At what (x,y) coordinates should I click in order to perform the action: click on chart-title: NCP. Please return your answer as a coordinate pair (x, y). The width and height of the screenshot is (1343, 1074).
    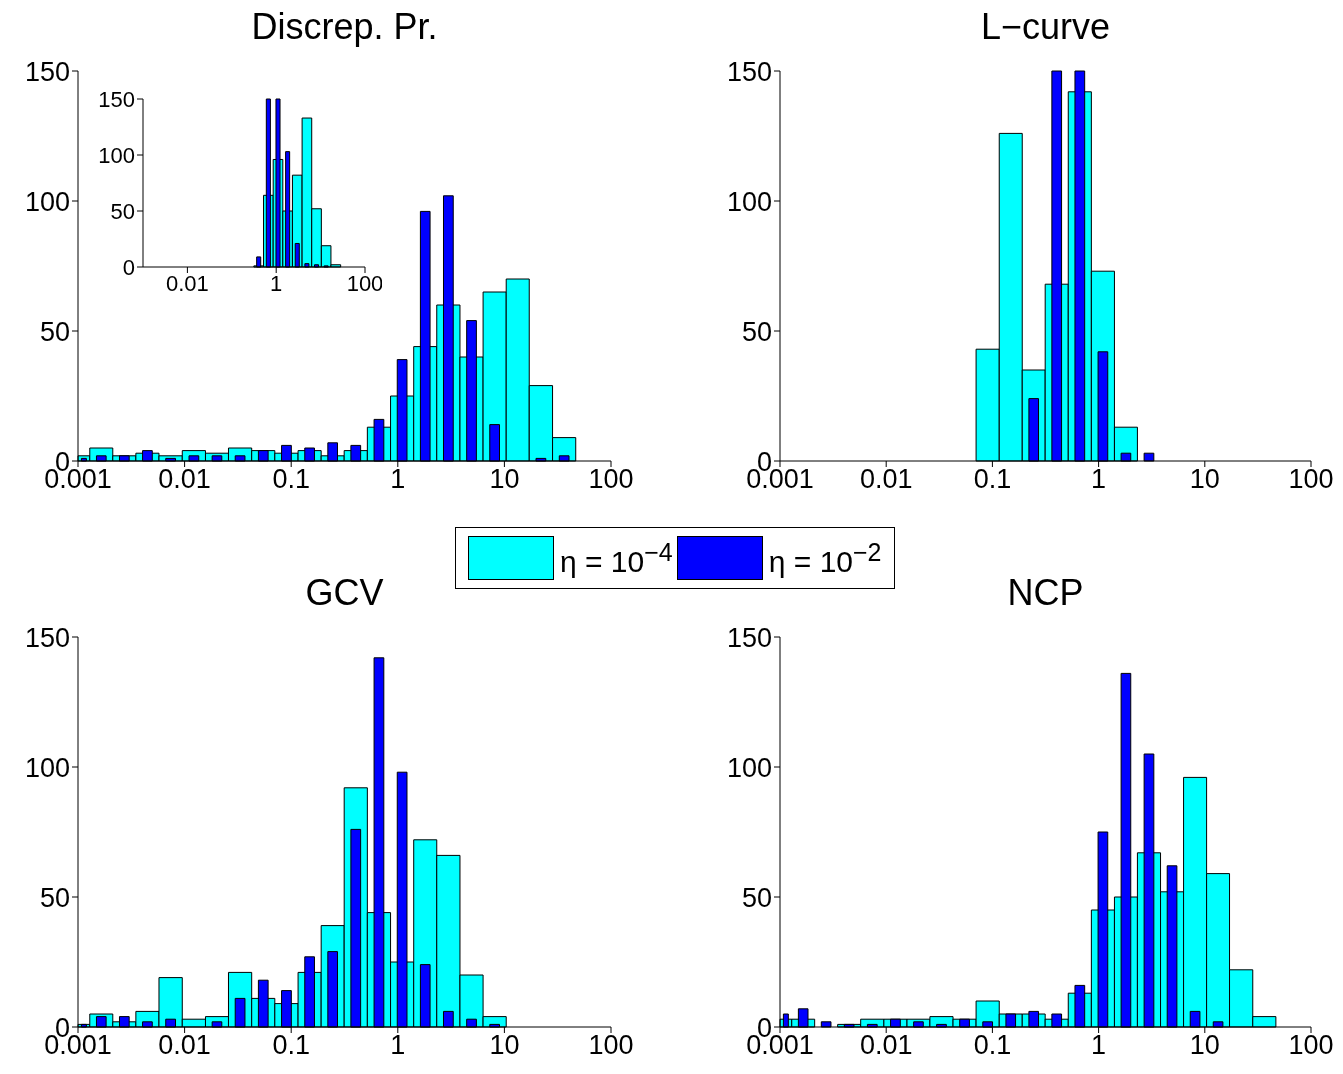
    Looking at the image, I should click on (1045, 592).